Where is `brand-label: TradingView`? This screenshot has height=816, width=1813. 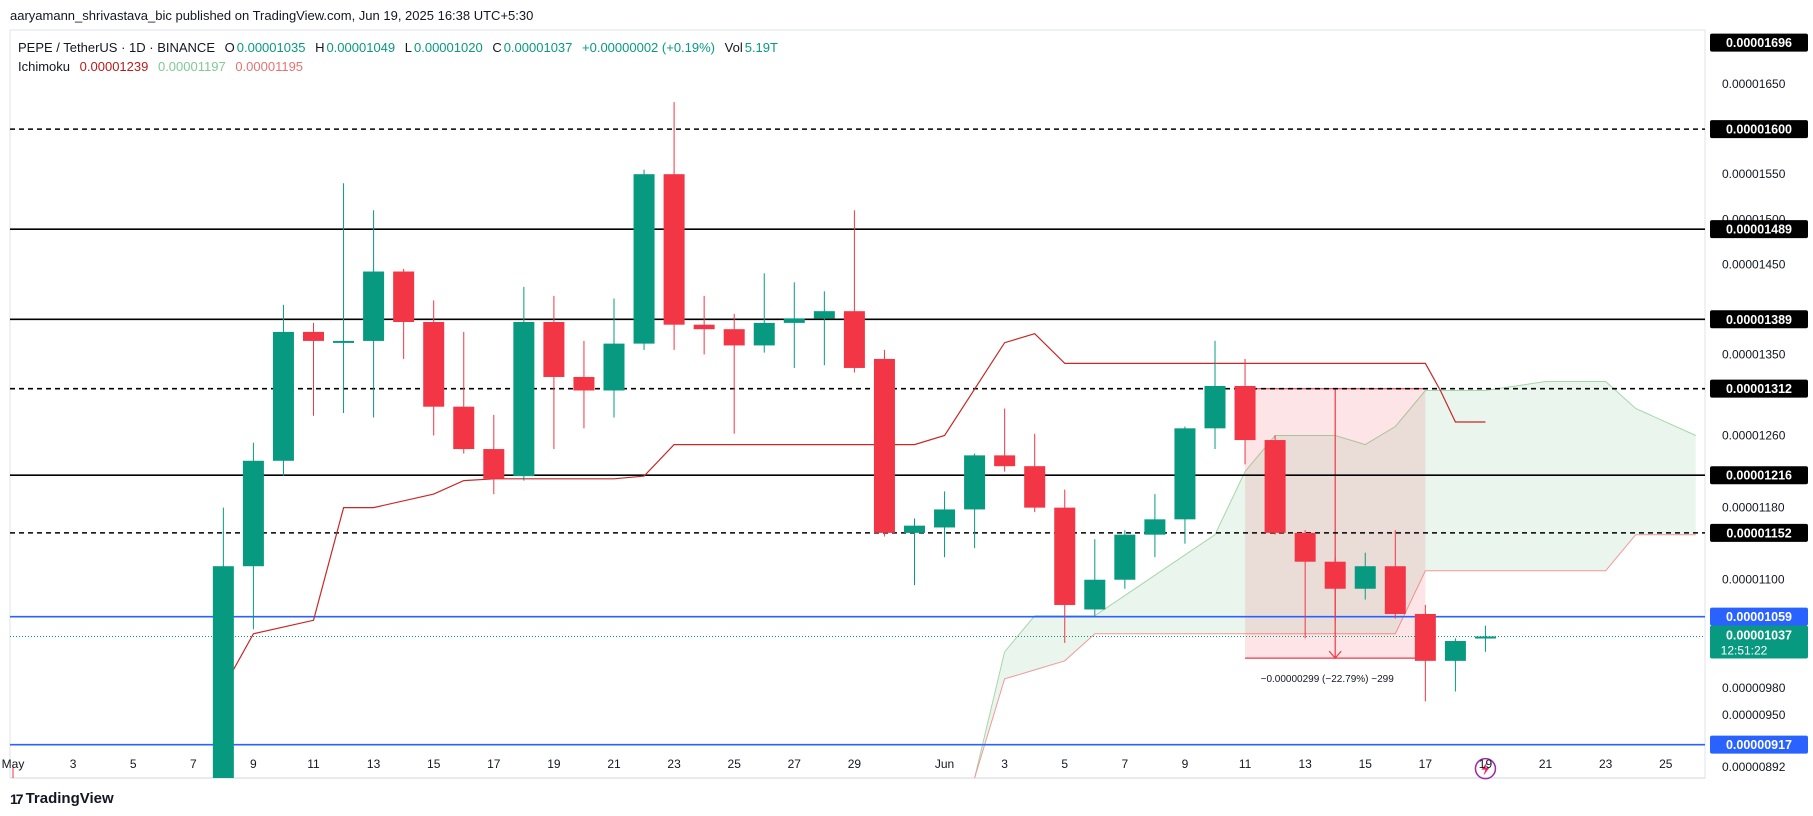 brand-label: TradingView is located at coordinates (69, 798).